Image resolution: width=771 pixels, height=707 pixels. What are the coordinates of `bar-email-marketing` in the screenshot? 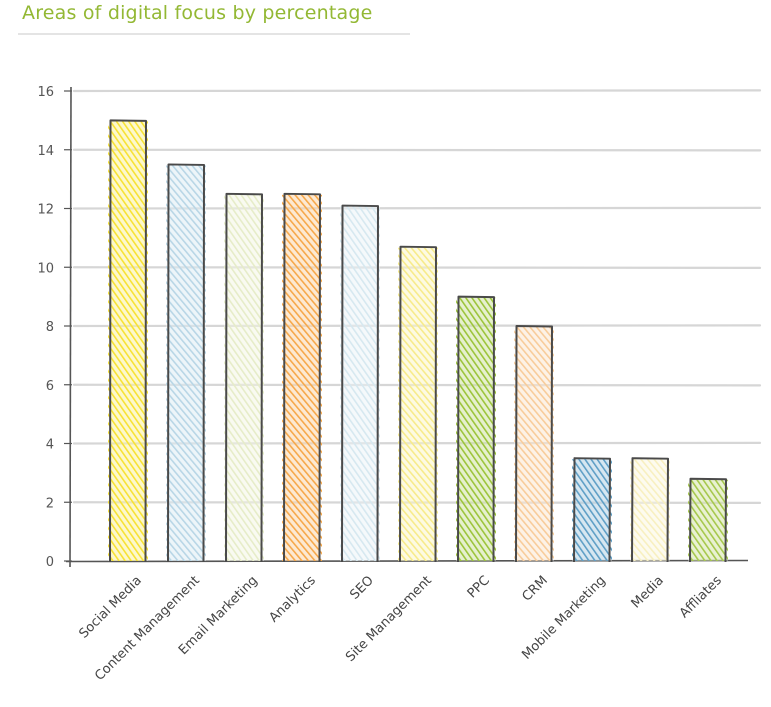 It's located at (244, 377).